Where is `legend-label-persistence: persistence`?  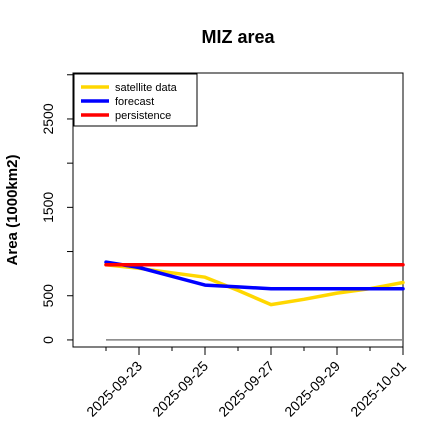 legend-label-persistence: persistence is located at coordinates (143, 116).